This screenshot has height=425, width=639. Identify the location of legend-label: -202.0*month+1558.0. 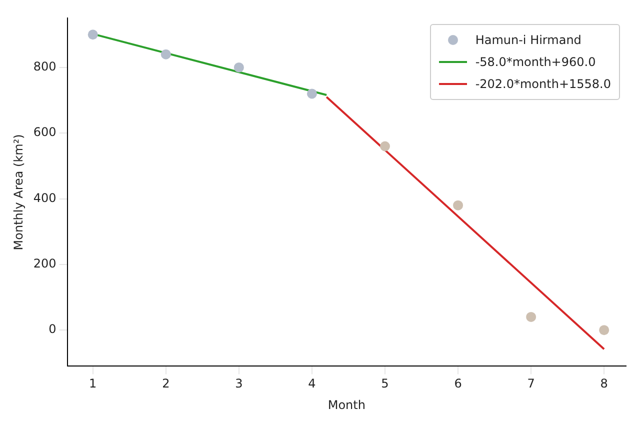
(543, 84).